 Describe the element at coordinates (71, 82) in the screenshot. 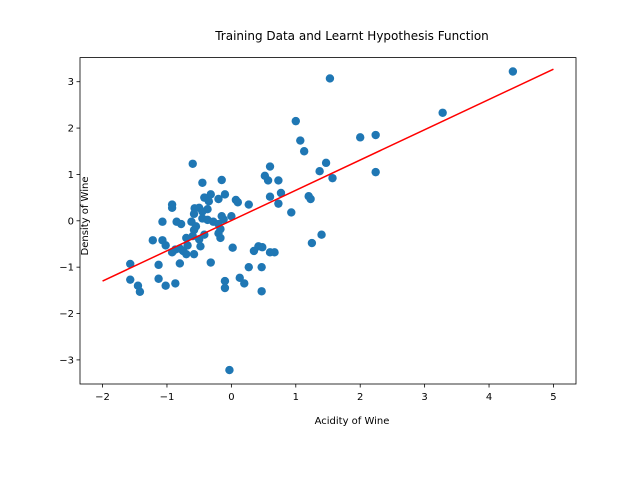

I see `y-tick-label: 3` at that location.